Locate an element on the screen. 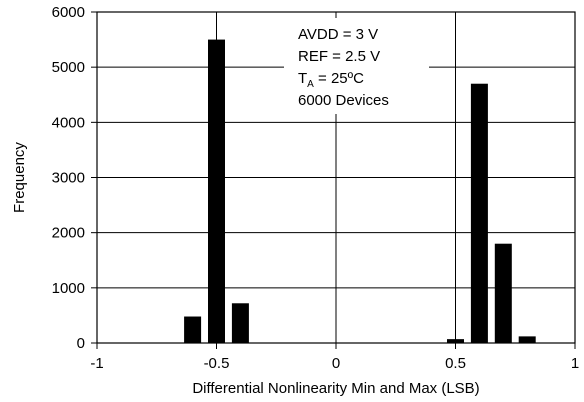  y-tick-label: 0 is located at coordinates (81, 343).